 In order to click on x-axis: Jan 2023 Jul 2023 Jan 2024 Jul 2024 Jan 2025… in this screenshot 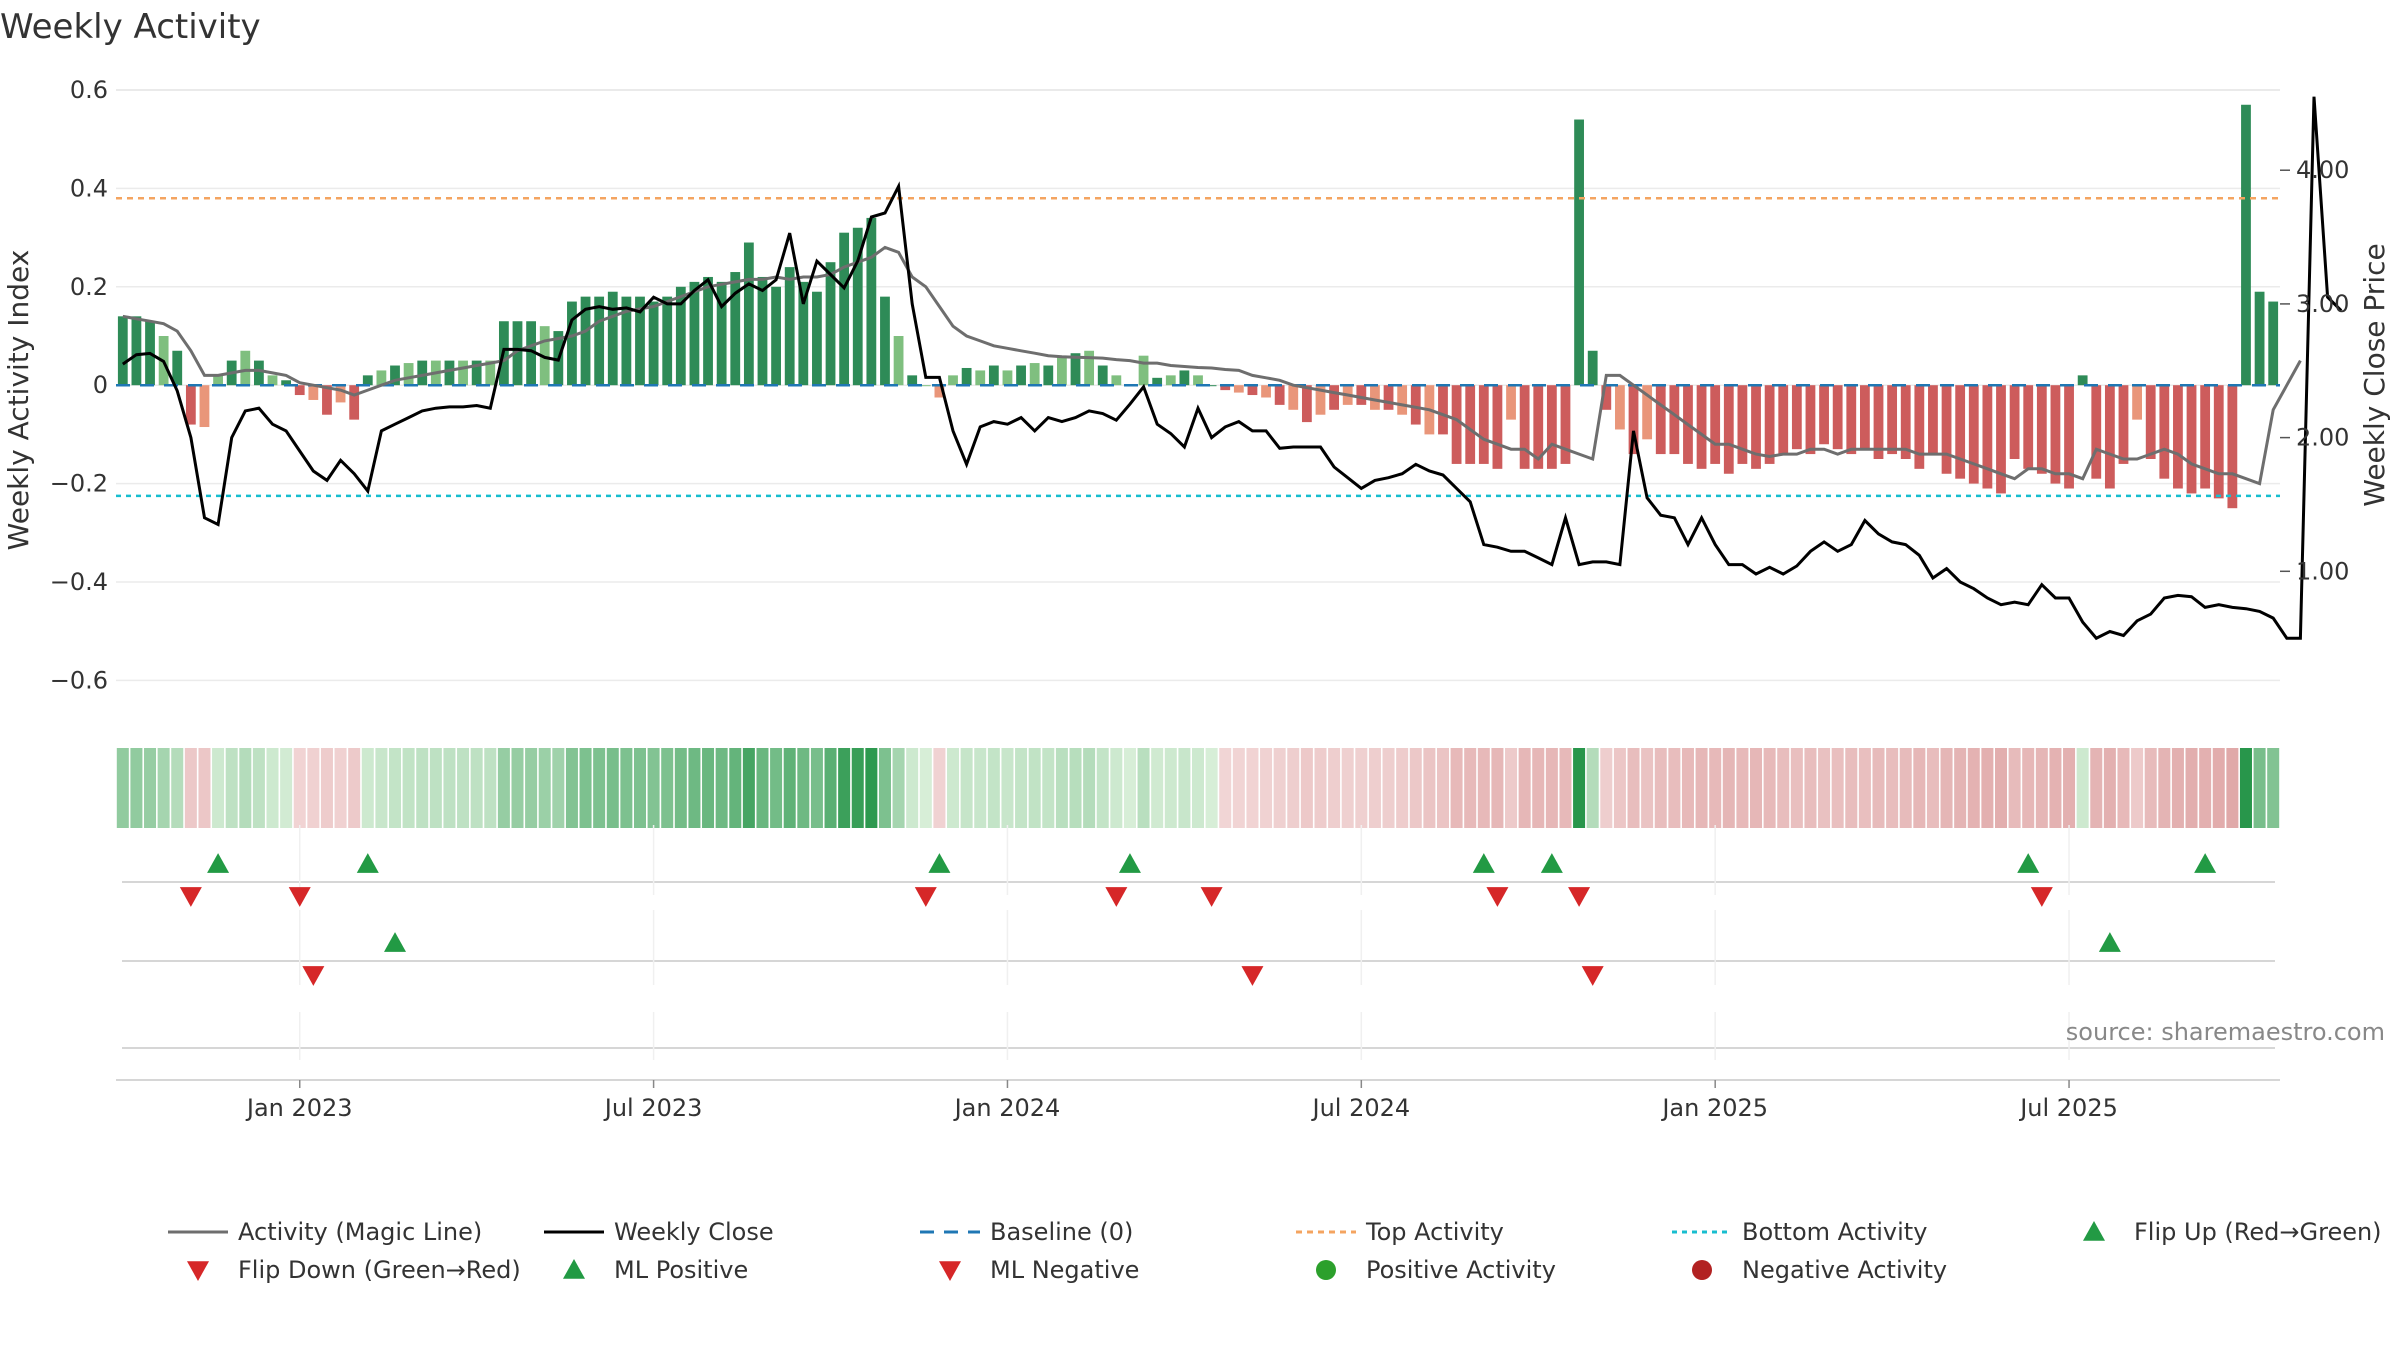, I will do `click(1198, 1100)`.